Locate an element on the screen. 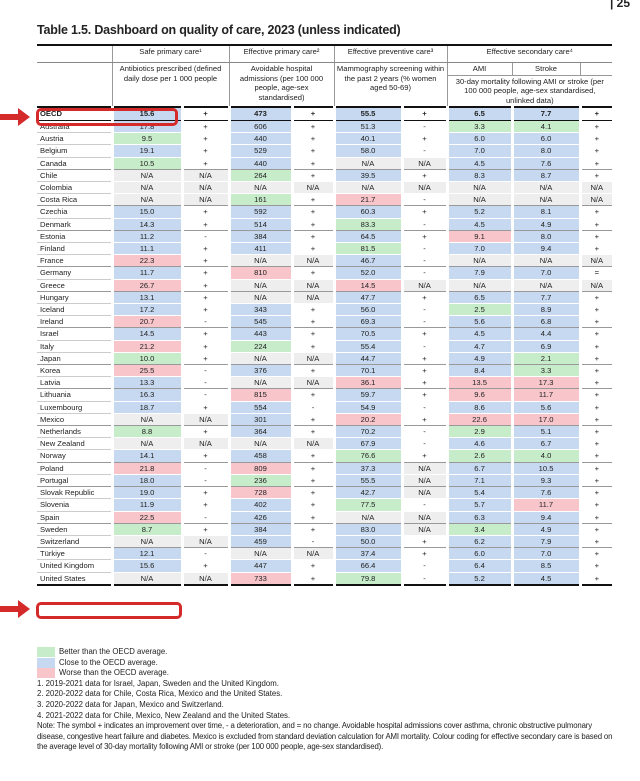 This screenshot has width=640, height=781. table-row: Canada 10.5 +440 + N/A N/A 4.5 7.6 + is located at coordinates (325, 163).